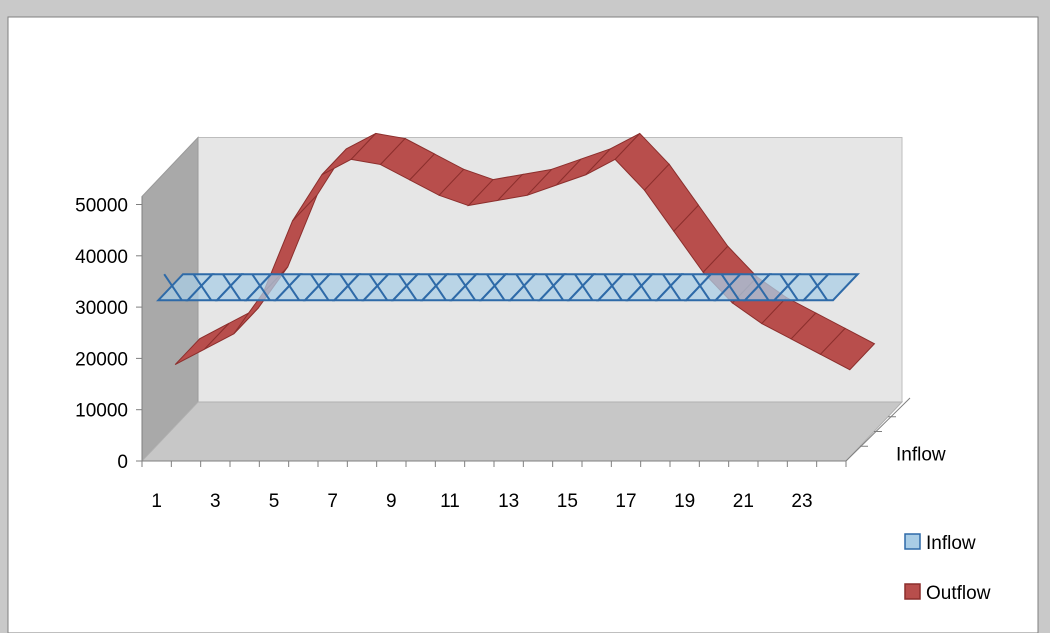  What do you see at coordinates (625, 501) in the screenshot?
I see `x-tick-label: 17` at bounding box center [625, 501].